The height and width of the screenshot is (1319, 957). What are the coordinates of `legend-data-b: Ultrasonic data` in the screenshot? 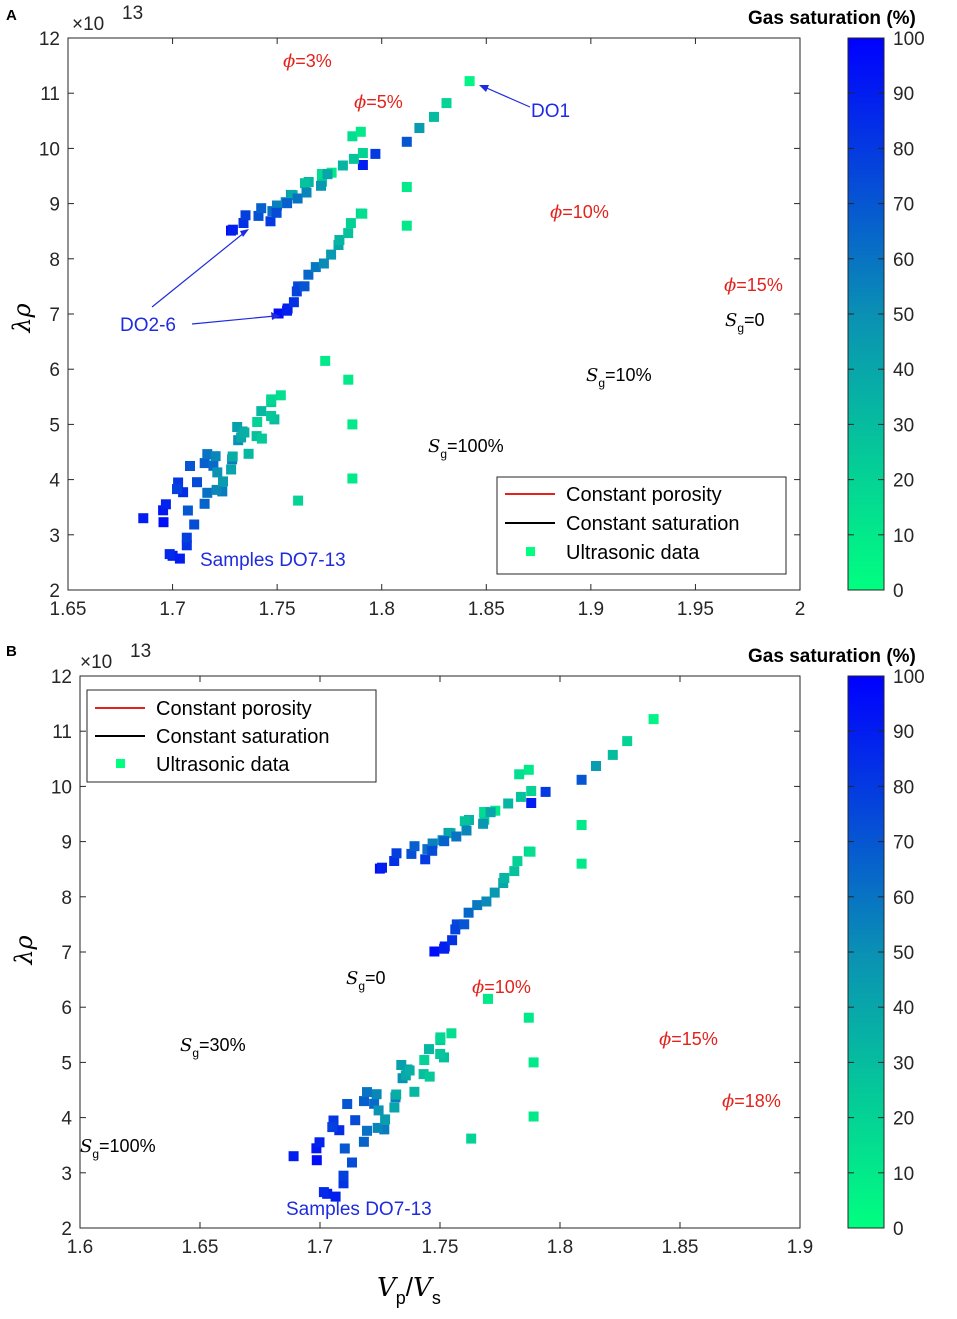 It's located at (223, 765).